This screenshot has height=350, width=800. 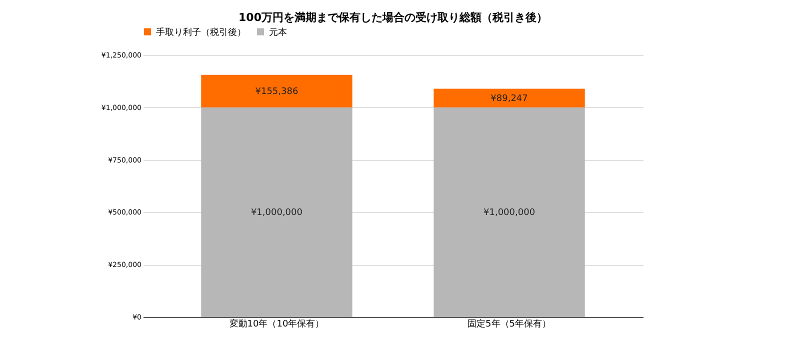 I want to click on legend-label: 手取り利子（税引後）, so click(x=201, y=32).